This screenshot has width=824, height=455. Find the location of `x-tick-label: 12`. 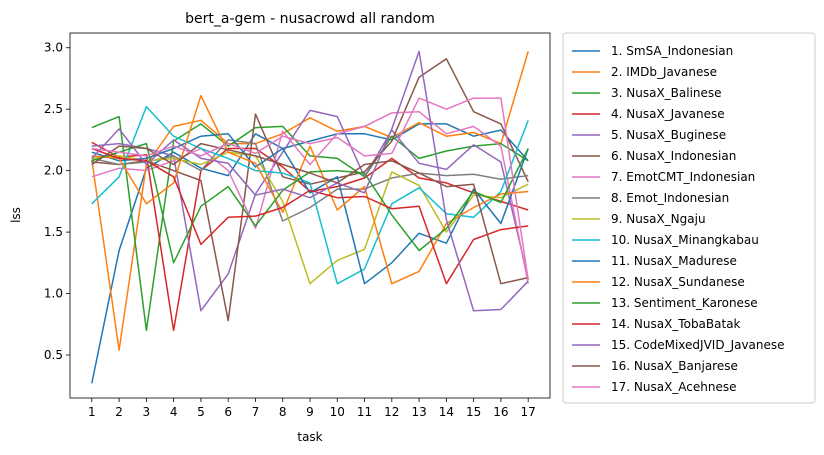

x-tick-label: 12 is located at coordinates (391, 412).